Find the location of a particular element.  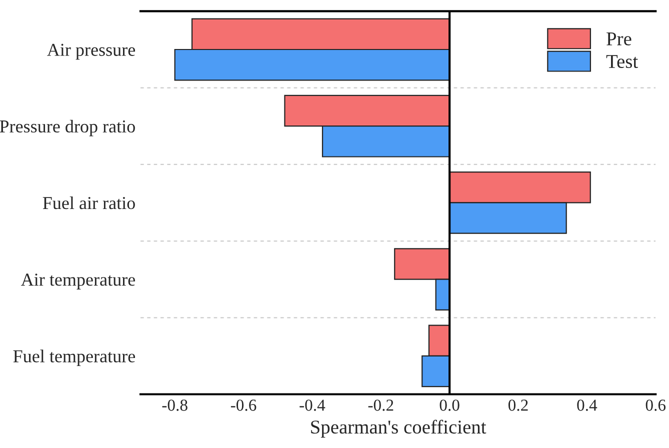

x-tick-label: -0.8 is located at coordinates (175, 405).